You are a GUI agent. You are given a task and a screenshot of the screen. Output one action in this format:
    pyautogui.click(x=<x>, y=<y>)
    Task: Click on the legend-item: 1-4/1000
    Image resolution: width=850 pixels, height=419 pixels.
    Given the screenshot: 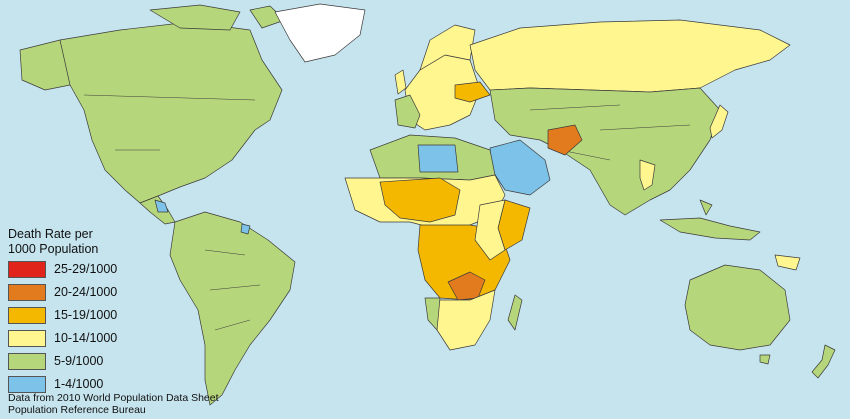 What is the action you would take?
    pyautogui.click(x=93, y=384)
    